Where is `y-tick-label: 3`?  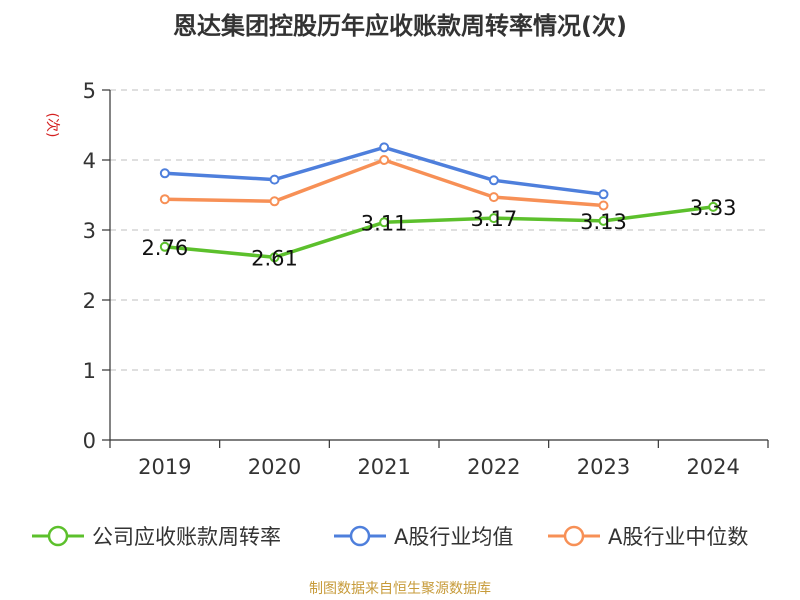
y-tick-label: 3 is located at coordinates (89, 231).